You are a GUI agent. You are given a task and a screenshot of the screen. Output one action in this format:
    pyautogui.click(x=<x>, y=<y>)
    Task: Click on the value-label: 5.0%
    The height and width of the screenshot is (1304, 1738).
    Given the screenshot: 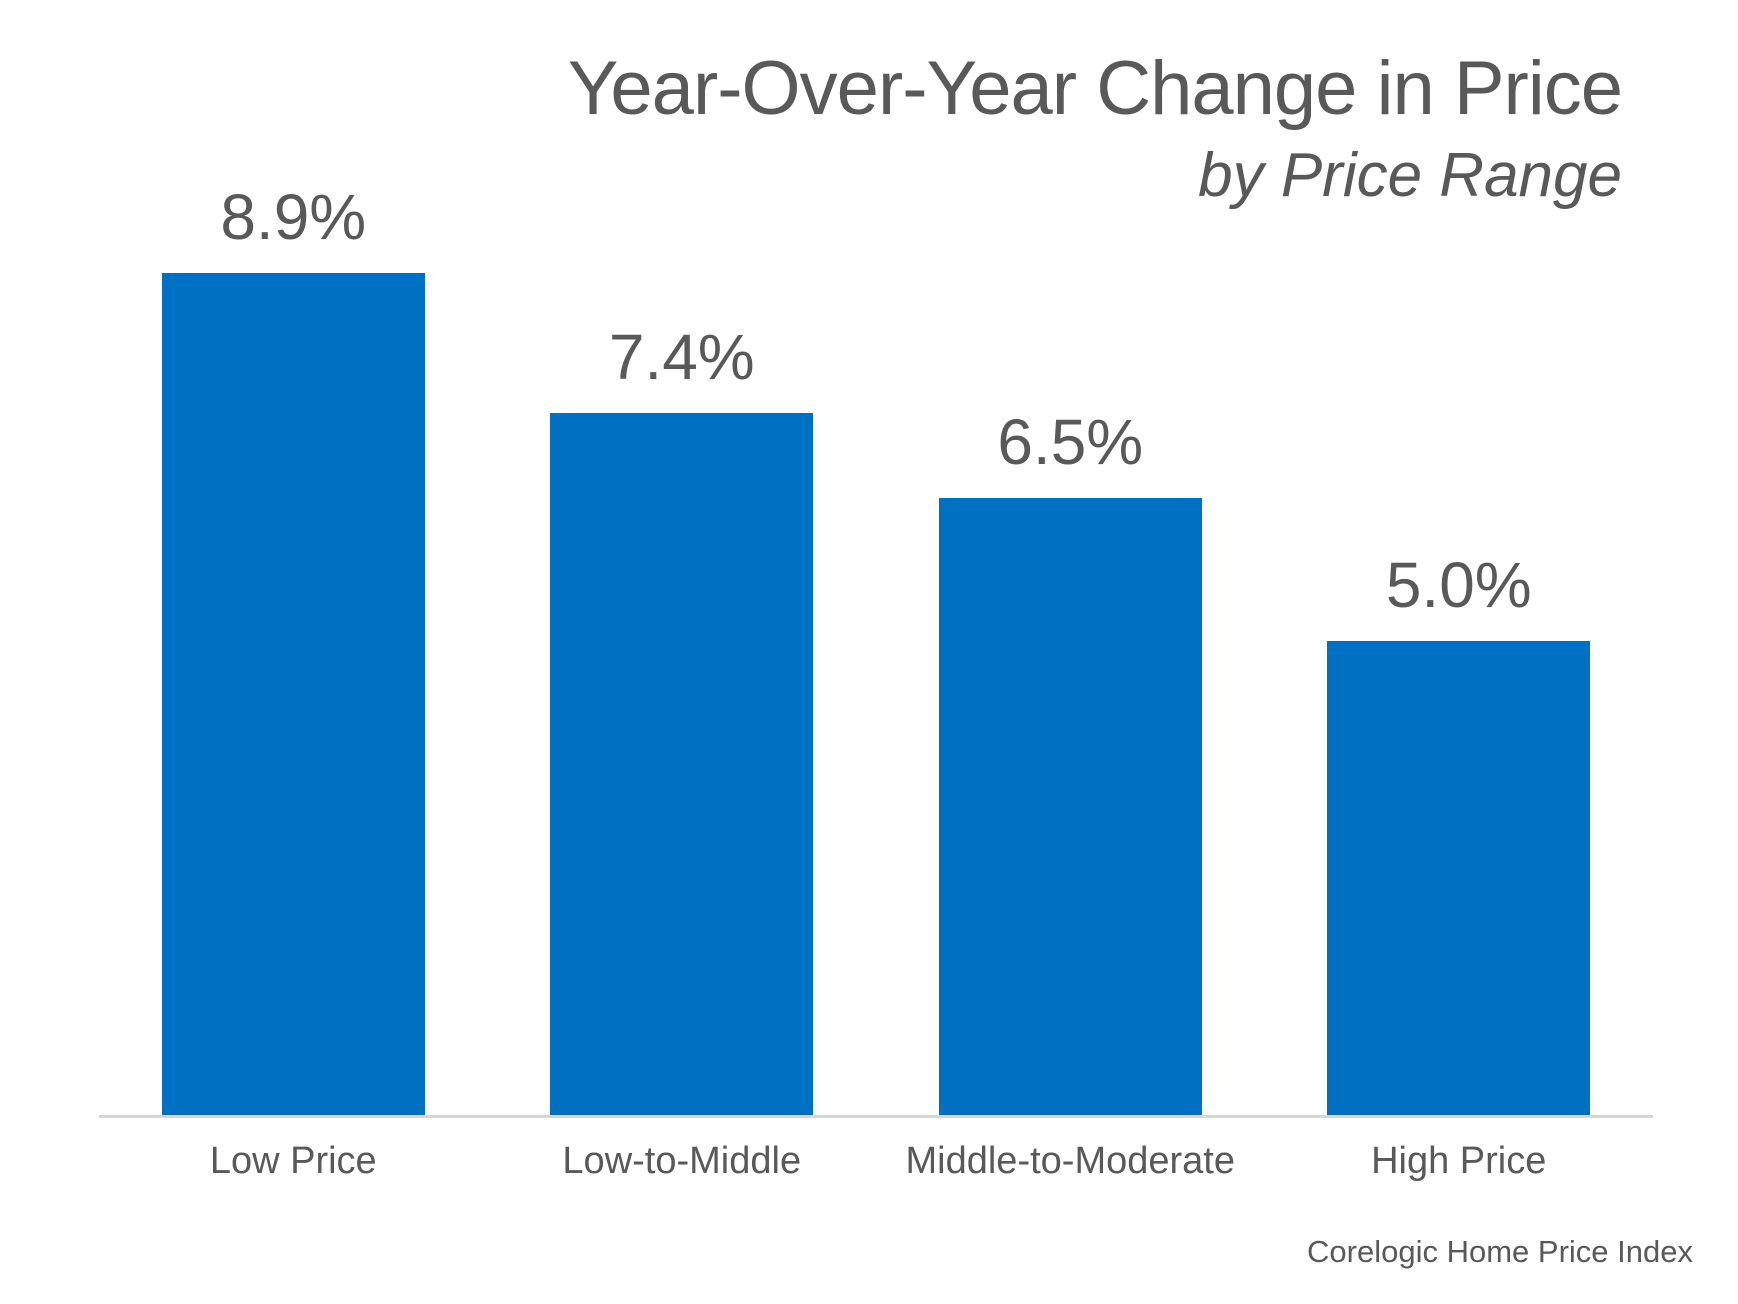 What is the action you would take?
    pyautogui.click(x=1458, y=585)
    